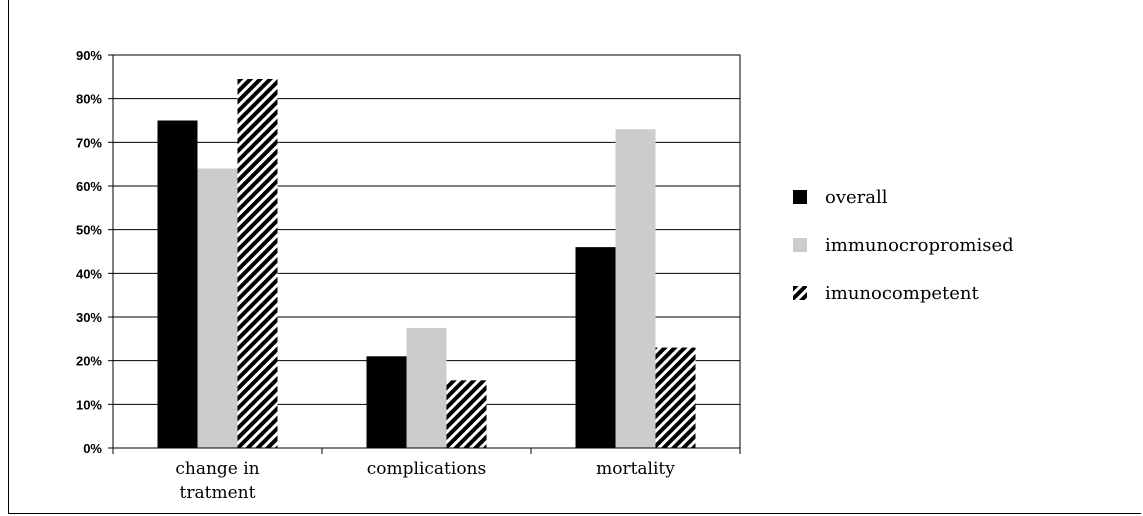 This screenshot has width=1143, height=516. What do you see at coordinates (92, 448) in the screenshot?
I see `y-tick-label: 0%` at bounding box center [92, 448].